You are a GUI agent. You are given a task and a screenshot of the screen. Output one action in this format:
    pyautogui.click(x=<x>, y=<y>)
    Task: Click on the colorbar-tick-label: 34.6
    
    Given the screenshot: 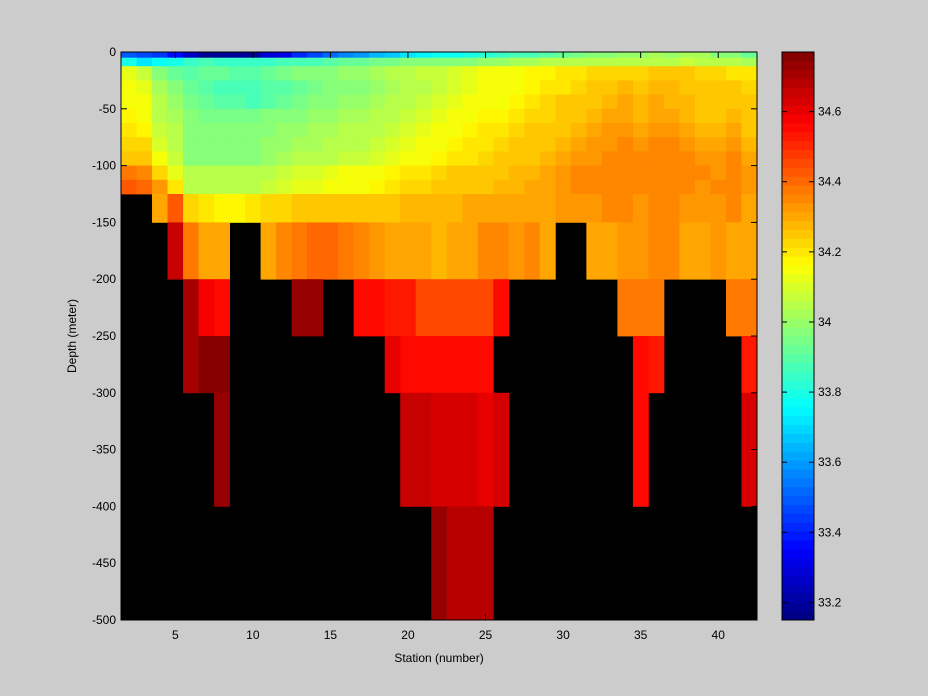 What is the action you would take?
    pyautogui.click(x=830, y=112)
    